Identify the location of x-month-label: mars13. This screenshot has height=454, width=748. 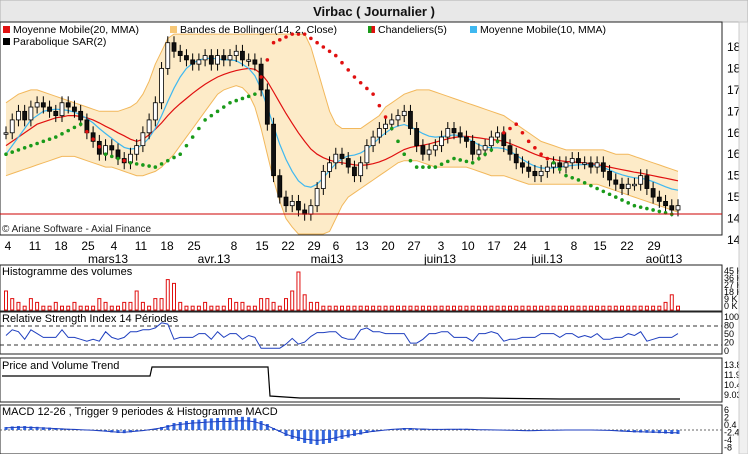
(108, 259).